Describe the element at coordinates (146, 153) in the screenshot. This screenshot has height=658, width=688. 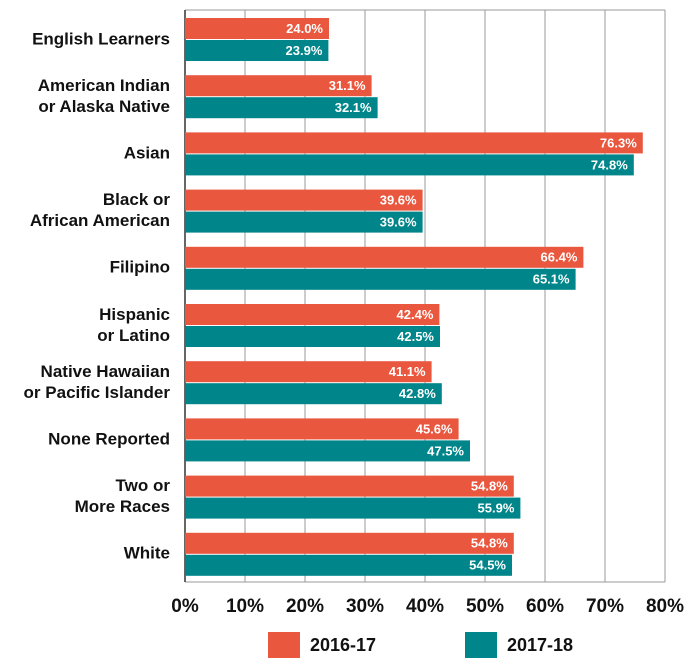
I see `category-label: Asian` at that location.